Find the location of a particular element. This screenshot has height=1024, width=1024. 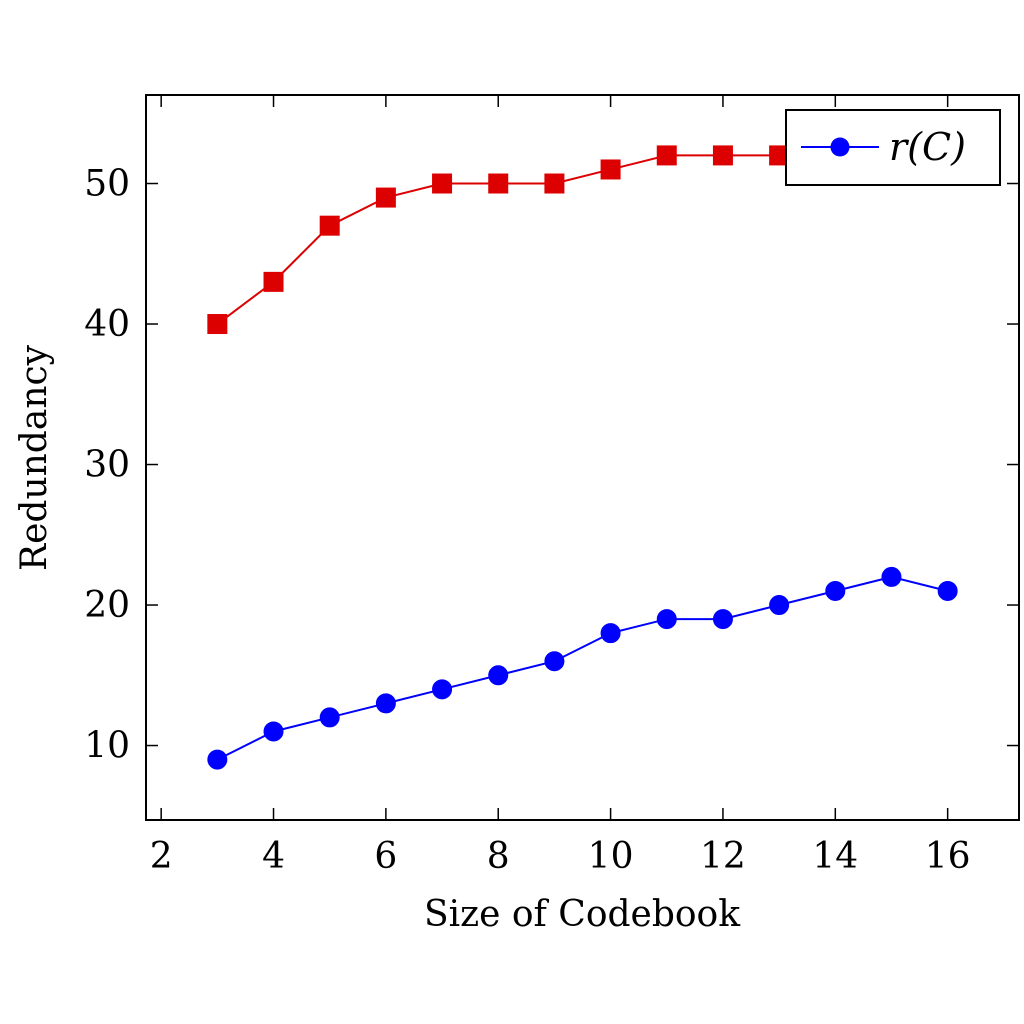

x-tick-label: 6 is located at coordinates (385, 856).